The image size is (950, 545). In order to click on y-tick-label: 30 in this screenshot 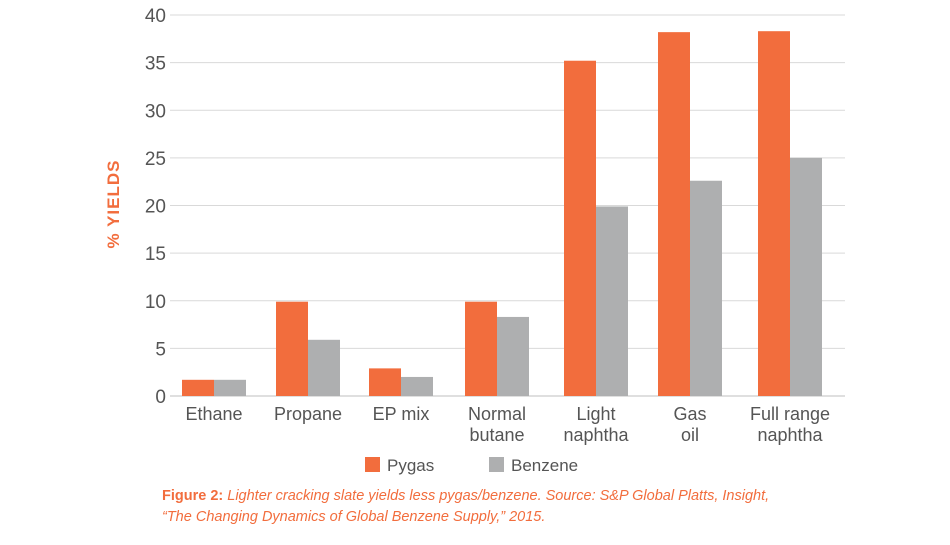, I will do `click(155, 111)`.